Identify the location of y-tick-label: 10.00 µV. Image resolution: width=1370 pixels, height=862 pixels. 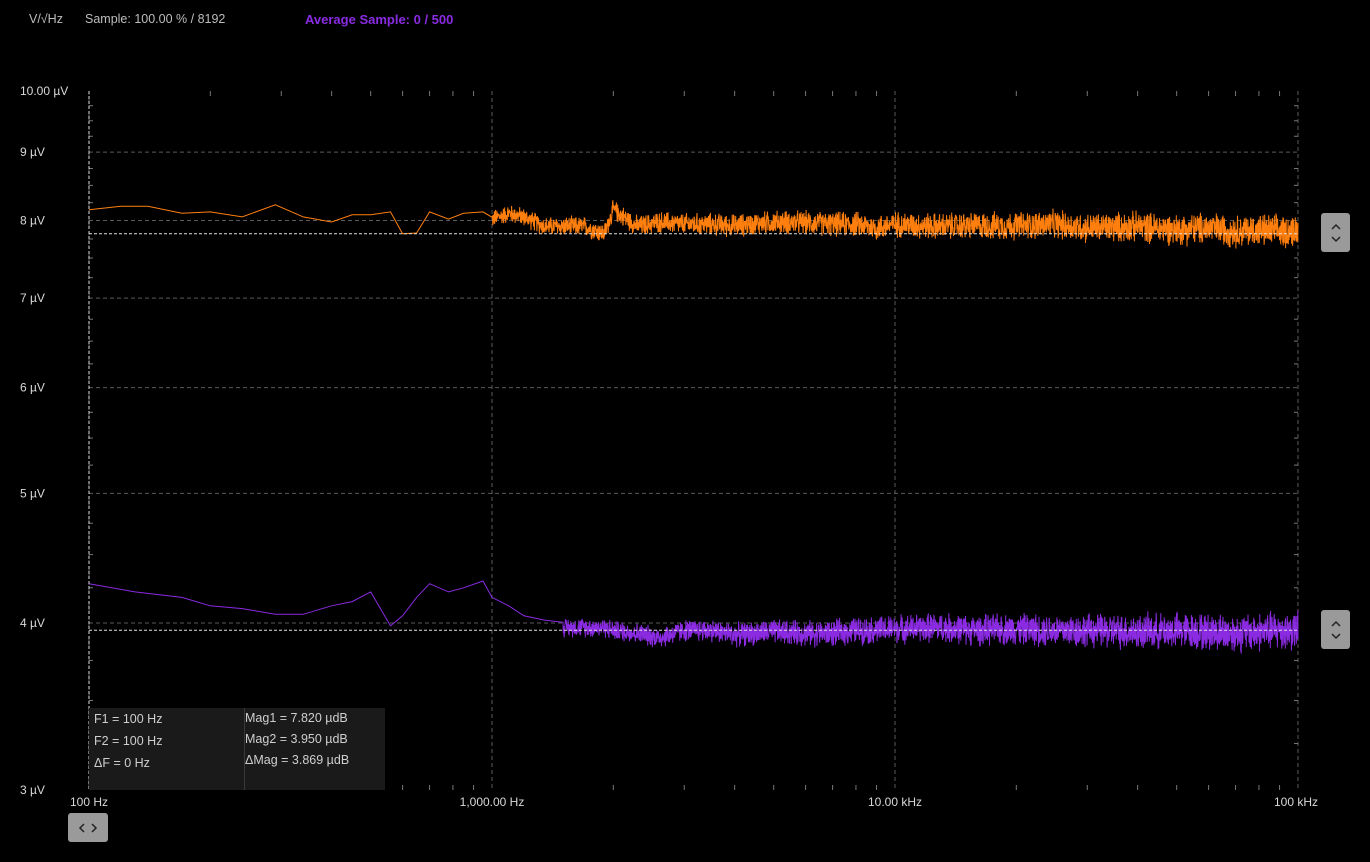
(44, 91).